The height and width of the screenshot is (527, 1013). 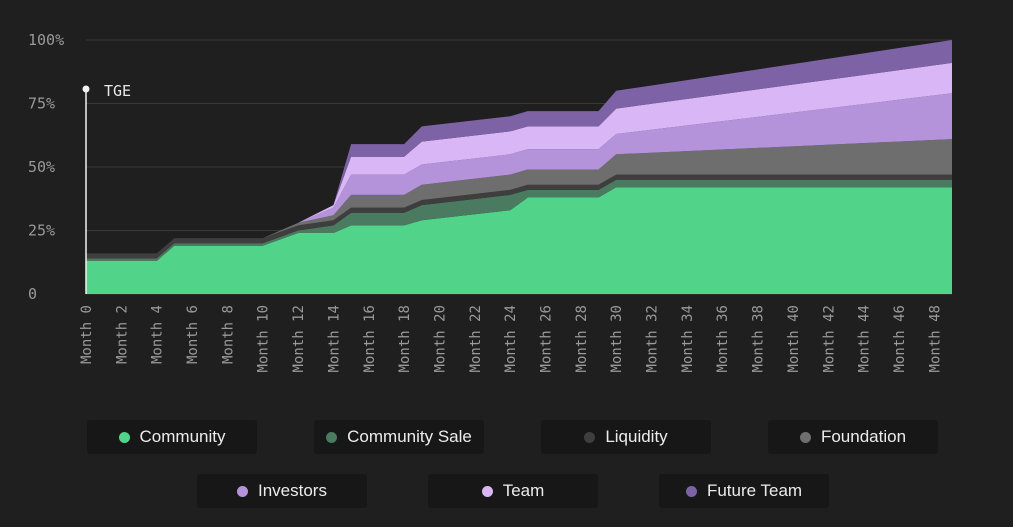 I want to click on legend-label: Future Team, so click(x=754, y=490).